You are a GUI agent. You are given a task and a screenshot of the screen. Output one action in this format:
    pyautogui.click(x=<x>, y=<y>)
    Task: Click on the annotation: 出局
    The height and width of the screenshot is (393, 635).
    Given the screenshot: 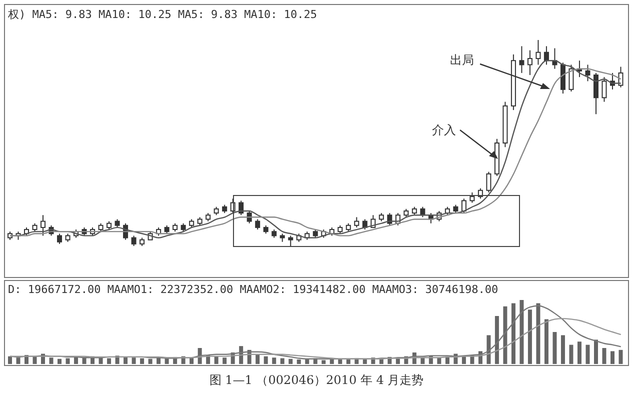 What is the action you would take?
    pyautogui.click(x=462, y=60)
    